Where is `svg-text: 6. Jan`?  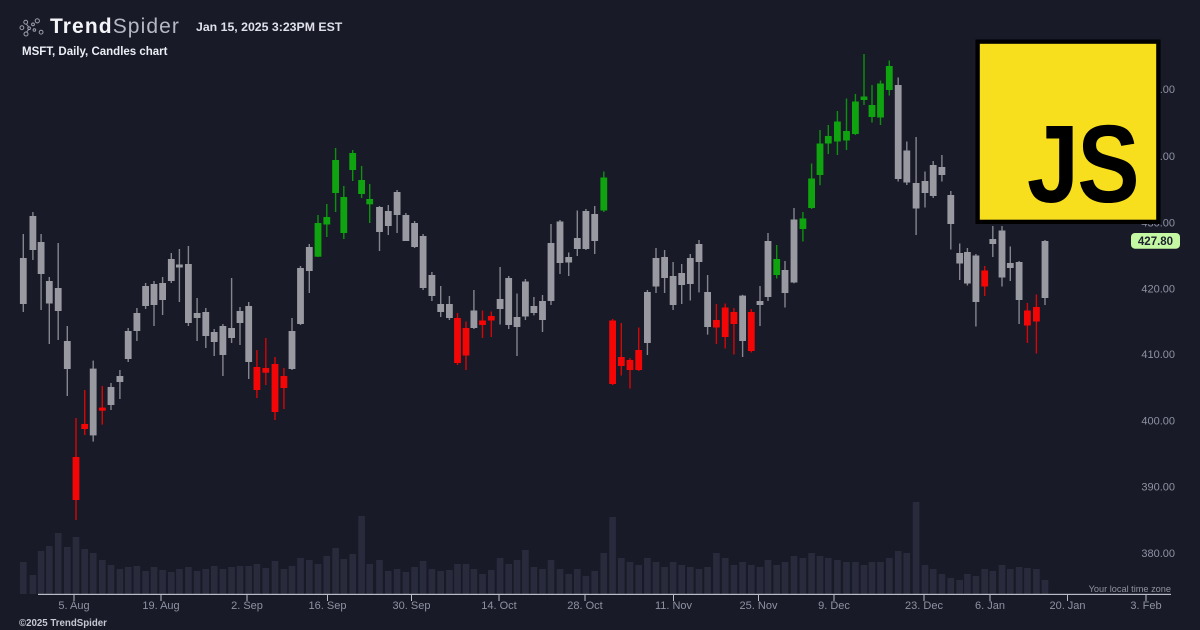 svg-text: 6. Jan is located at coordinates (990, 606).